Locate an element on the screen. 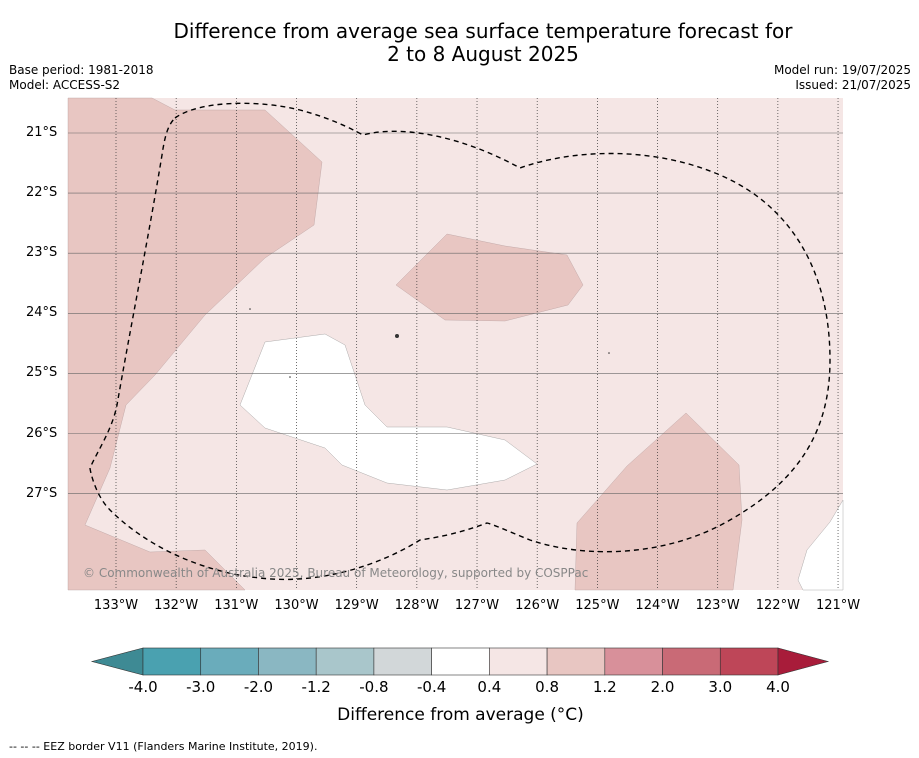 This screenshot has height=758, width=919. longitude-tick-label: 123°W is located at coordinates (717, 605).